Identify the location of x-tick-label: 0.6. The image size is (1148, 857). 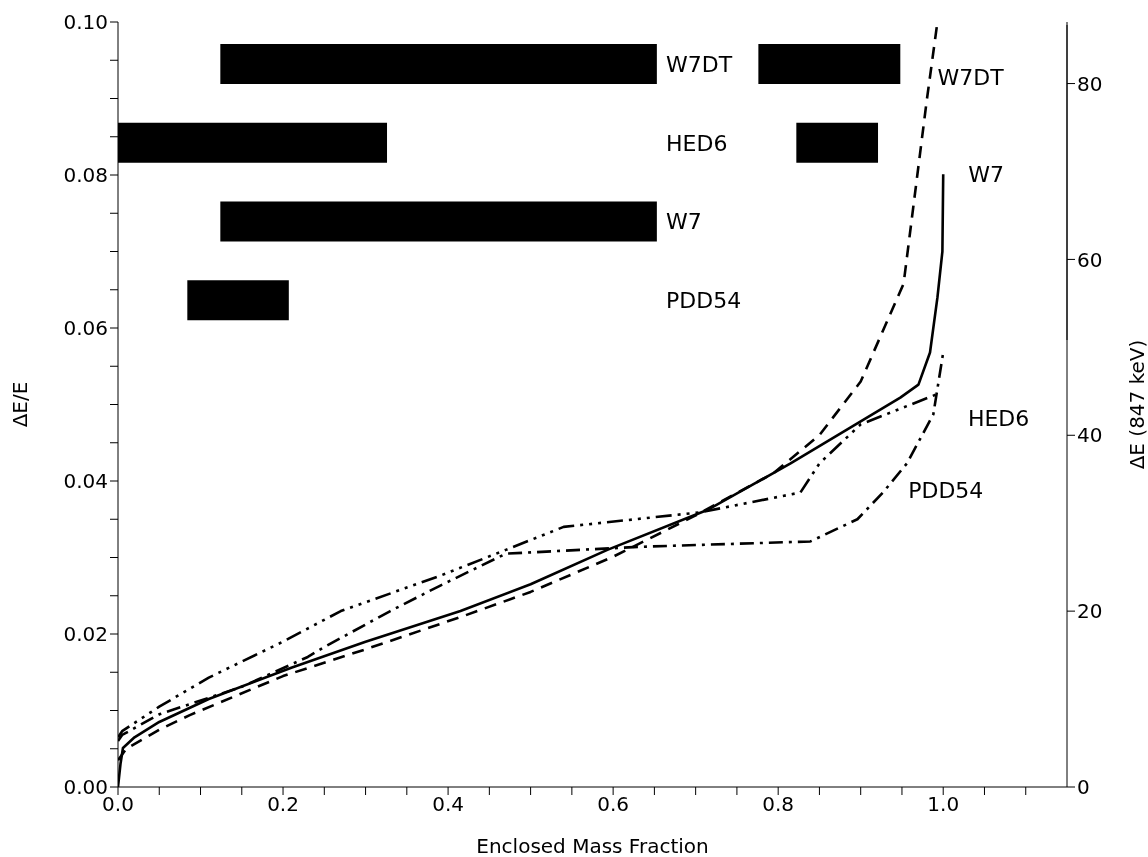
(613, 804).